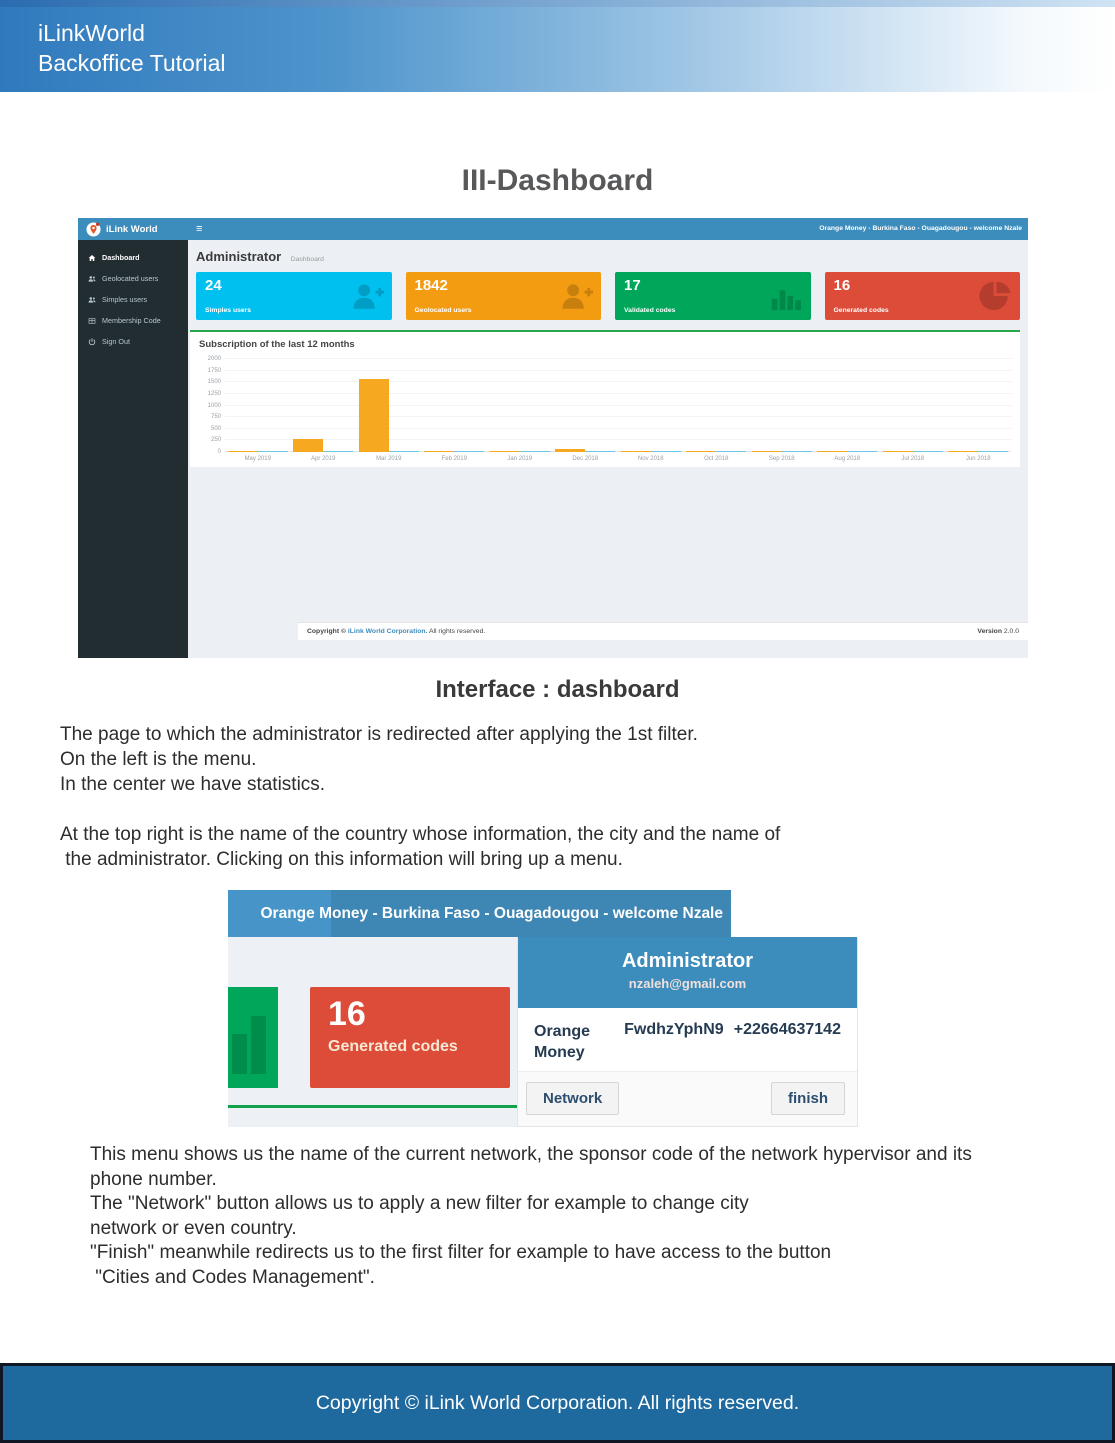 The width and height of the screenshot is (1115, 1443). What do you see at coordinates (219, 452) in the screenshot?
I see `y-tick-label: 0` at bounding box center [219, 452].